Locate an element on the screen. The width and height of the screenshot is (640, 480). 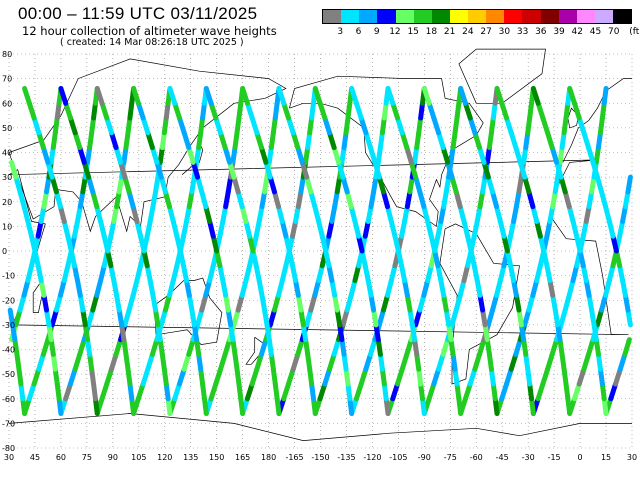
longitude-label: -135 is located at coordinates (346, 457).